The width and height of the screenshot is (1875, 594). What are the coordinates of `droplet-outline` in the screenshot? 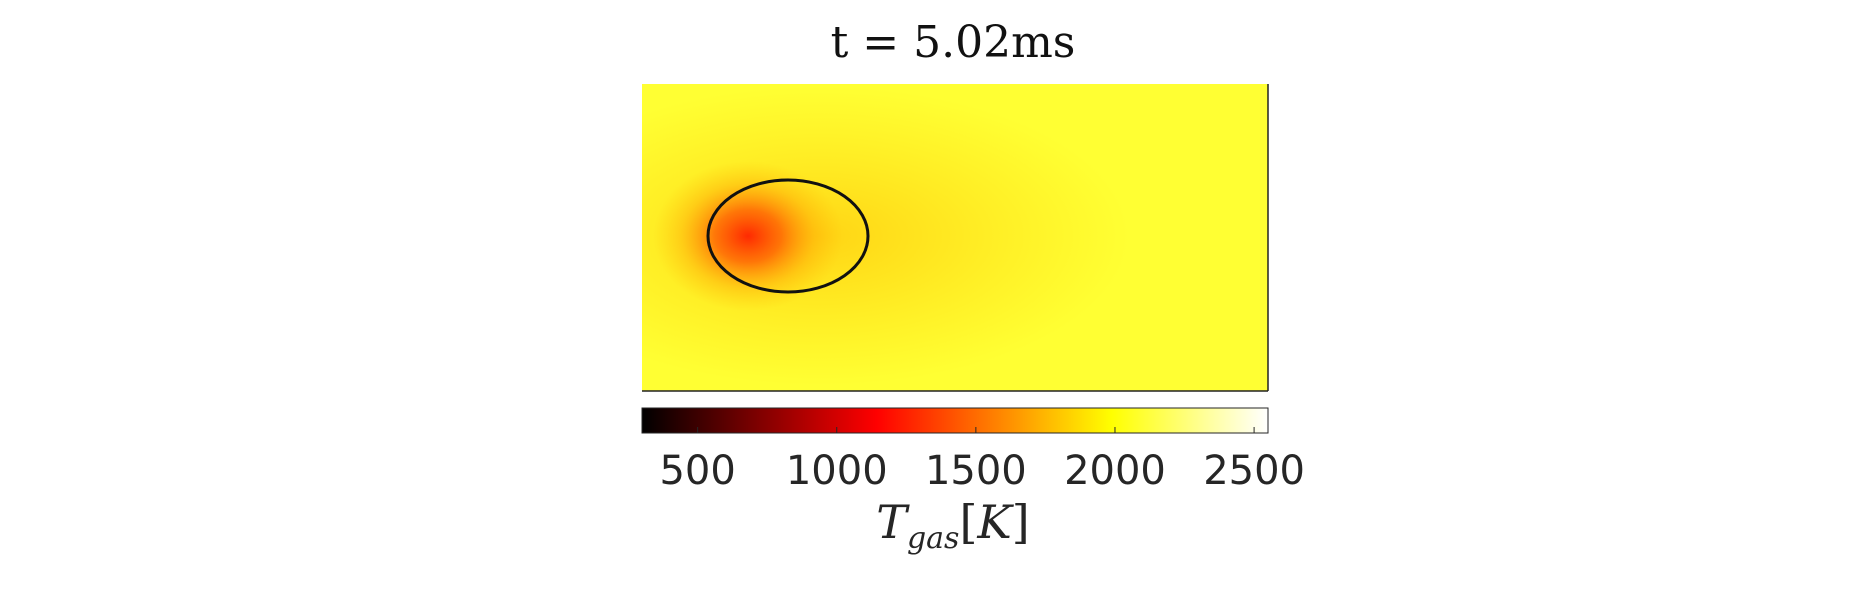 It's located at (788, 236).